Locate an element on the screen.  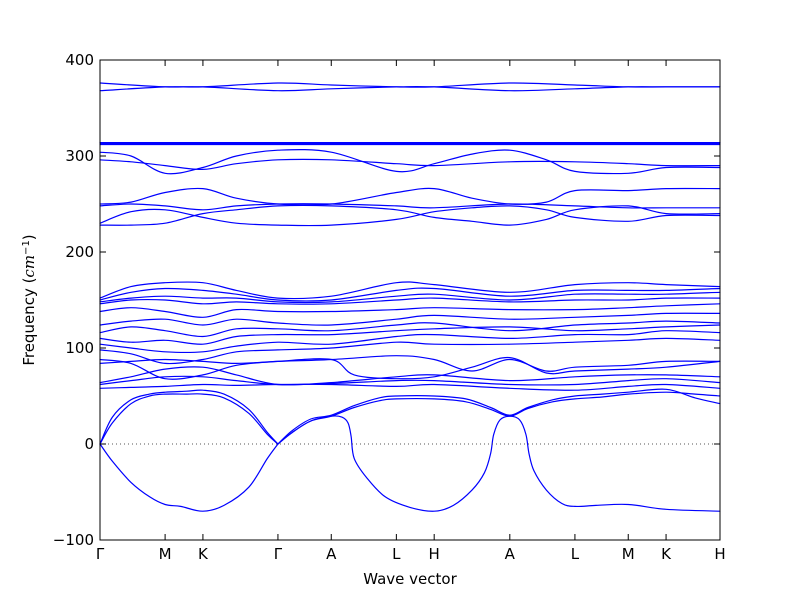
y-tick-label: 0 is located at coordinates (89, 444).